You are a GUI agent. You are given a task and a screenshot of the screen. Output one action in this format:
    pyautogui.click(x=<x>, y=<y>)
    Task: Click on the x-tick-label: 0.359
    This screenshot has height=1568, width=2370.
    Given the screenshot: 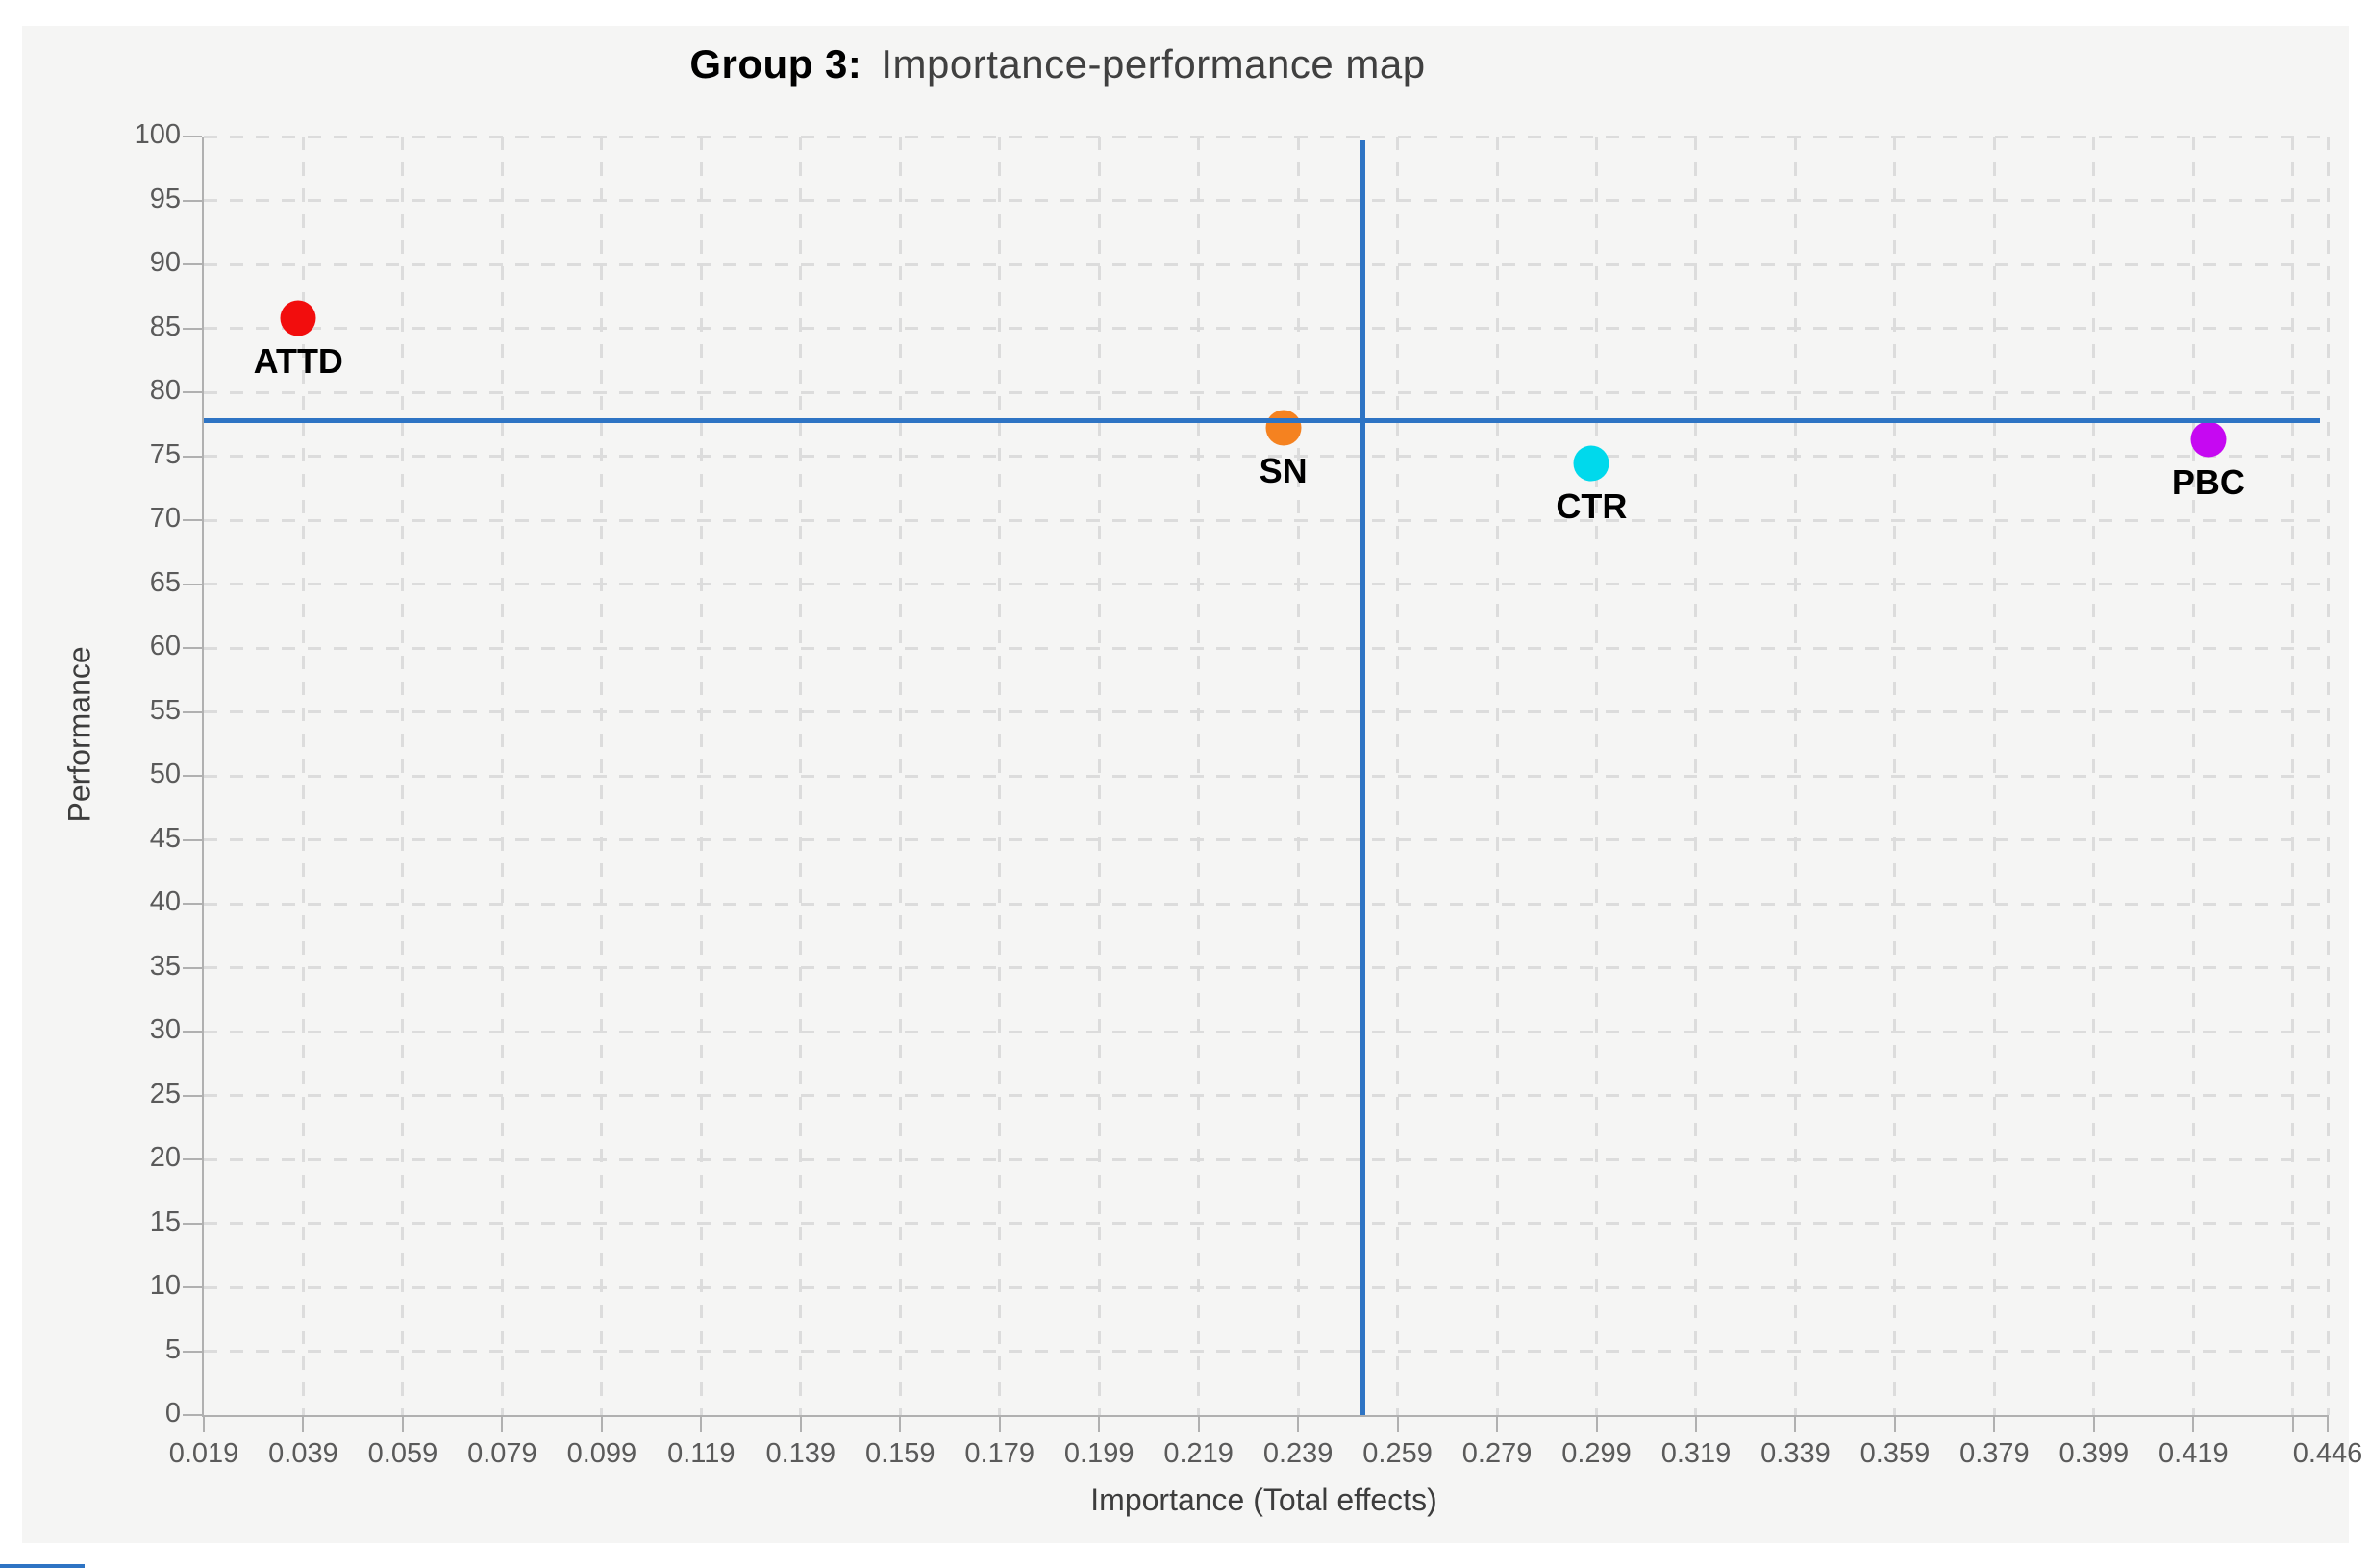 What is the action you would take?
    pyautogui.click(x=1895, y=1453)
    